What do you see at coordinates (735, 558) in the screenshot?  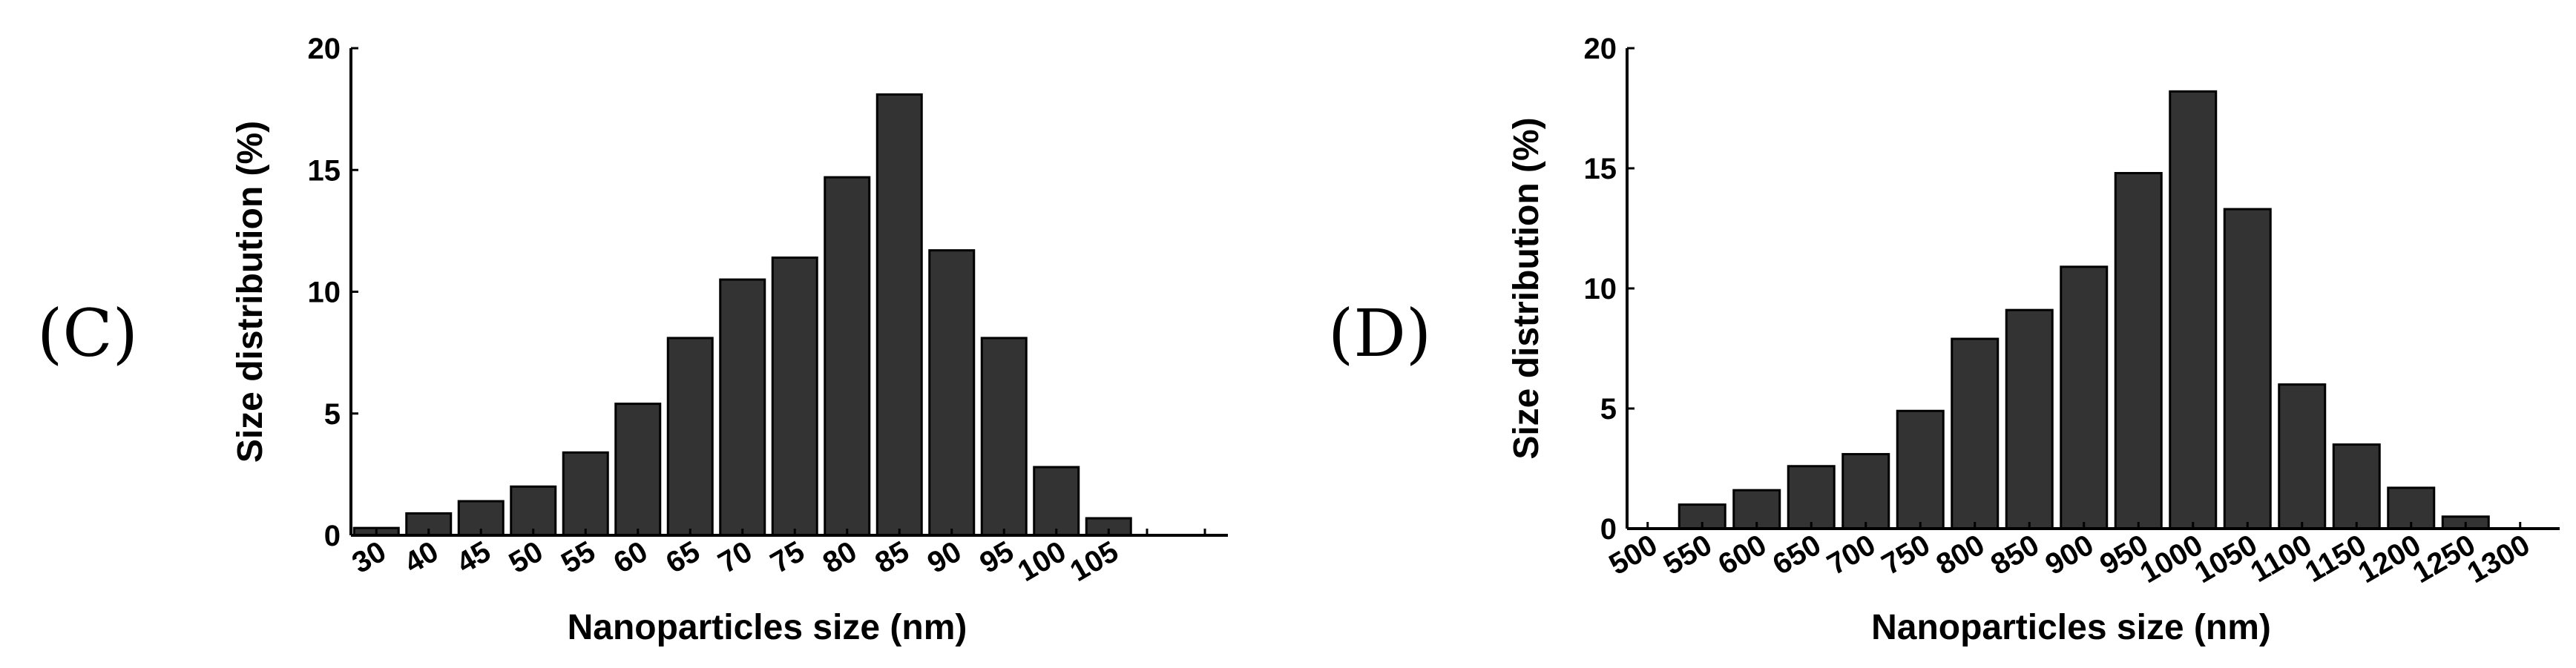 I see `x-tick-label-70: 70` at bounding box center [735, 558].